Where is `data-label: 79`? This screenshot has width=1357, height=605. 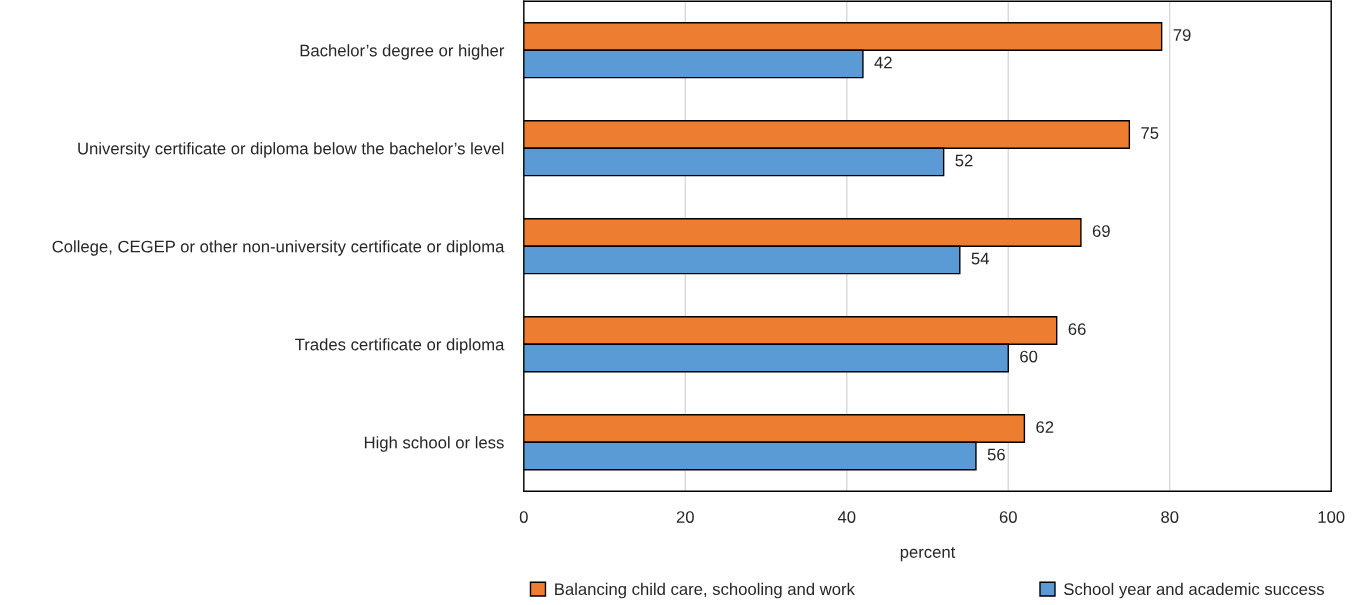 data-label: 79 is located at coordinates (1182, 35).